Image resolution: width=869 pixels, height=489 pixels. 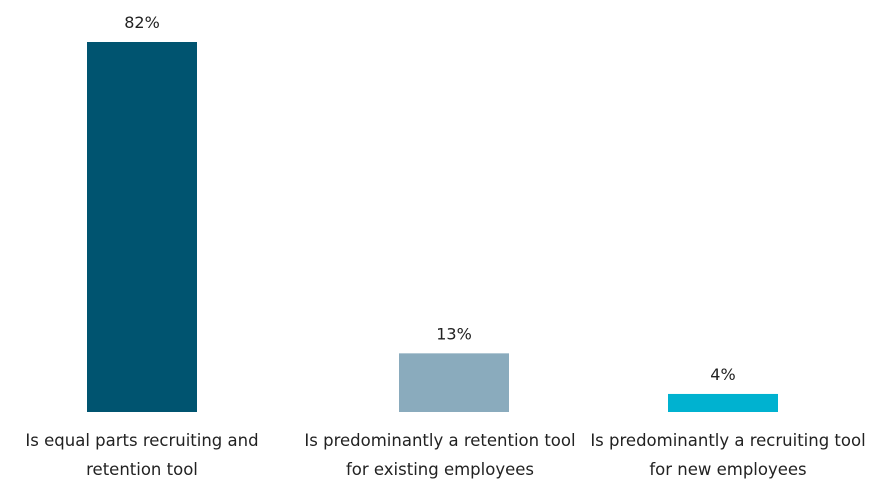 I want to click on value-label: 13%, so click(x=454, y=333).